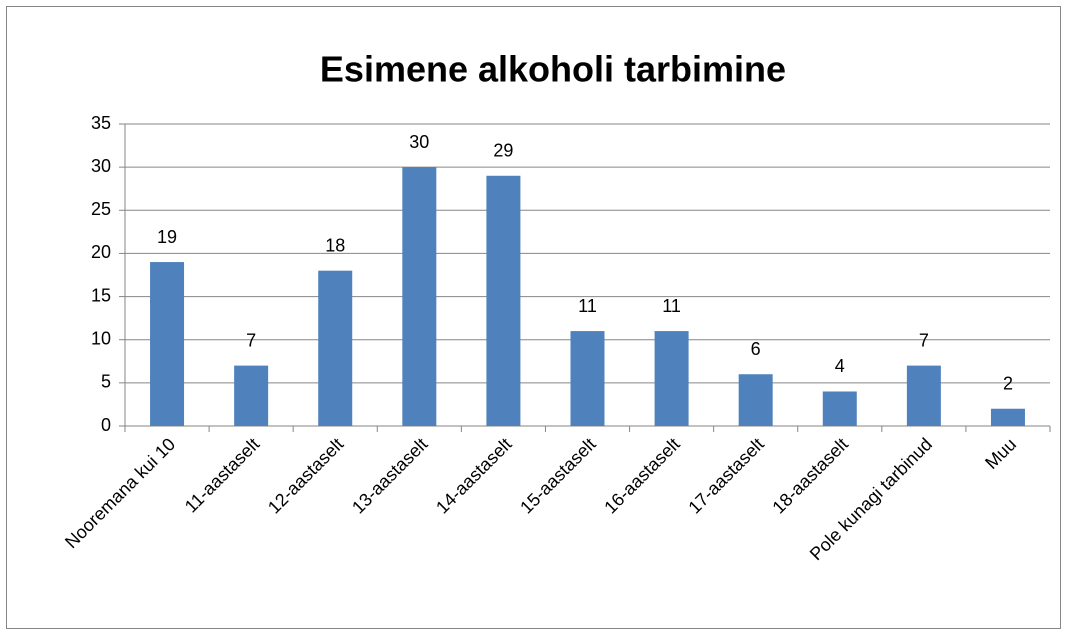 Image resolution: width=1067 pixels, height=635 pixels. Describe the element at coordinates (101, 123) in the screenshot. I see `y-tick-label: 35` at that location.